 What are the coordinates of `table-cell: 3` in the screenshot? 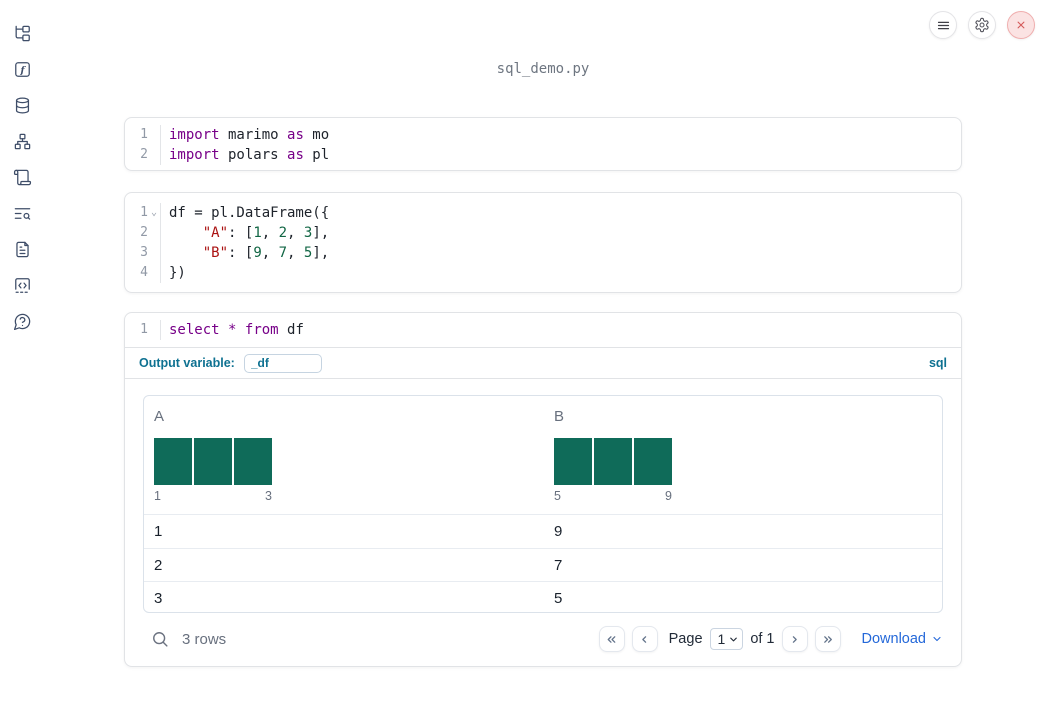 It's located at (158, 598).